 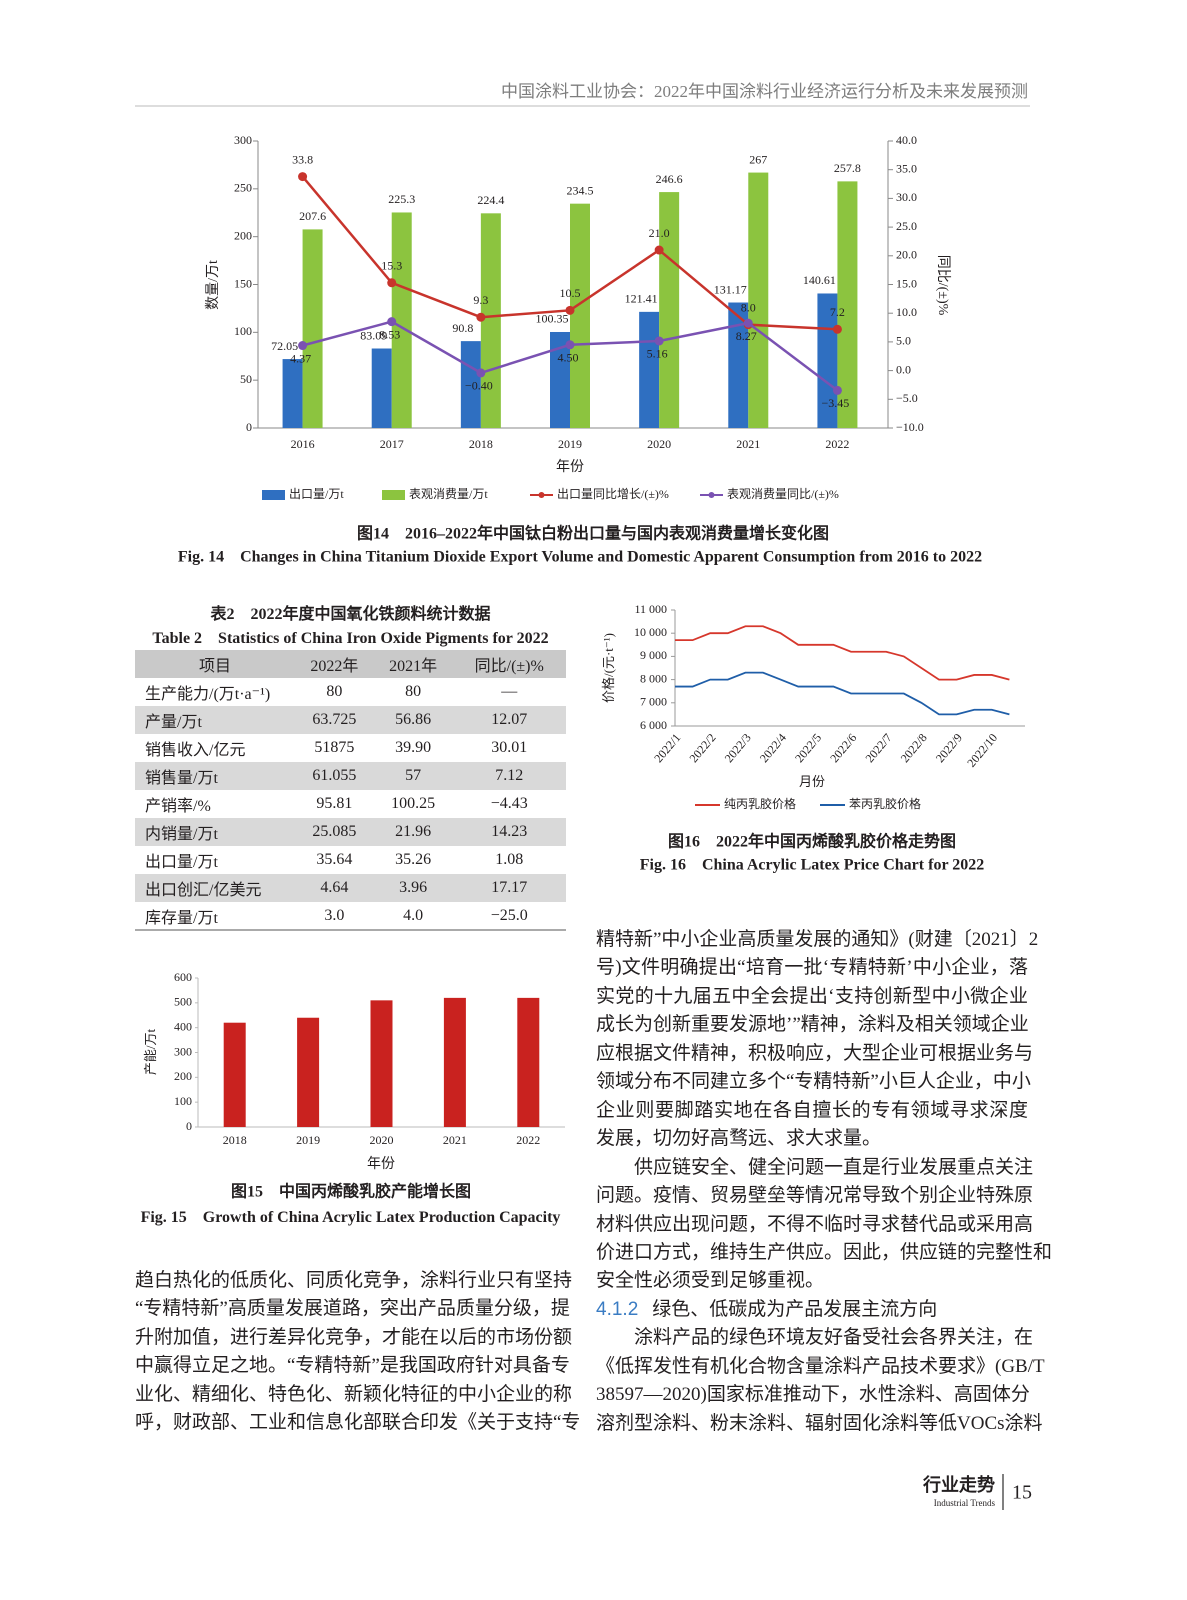 What do you see at coordinates (739, 1139) in the screenshot?
I see `text-line: 发展，切勿好高骛远、求大求量。` at bounding box center [739, 1139].